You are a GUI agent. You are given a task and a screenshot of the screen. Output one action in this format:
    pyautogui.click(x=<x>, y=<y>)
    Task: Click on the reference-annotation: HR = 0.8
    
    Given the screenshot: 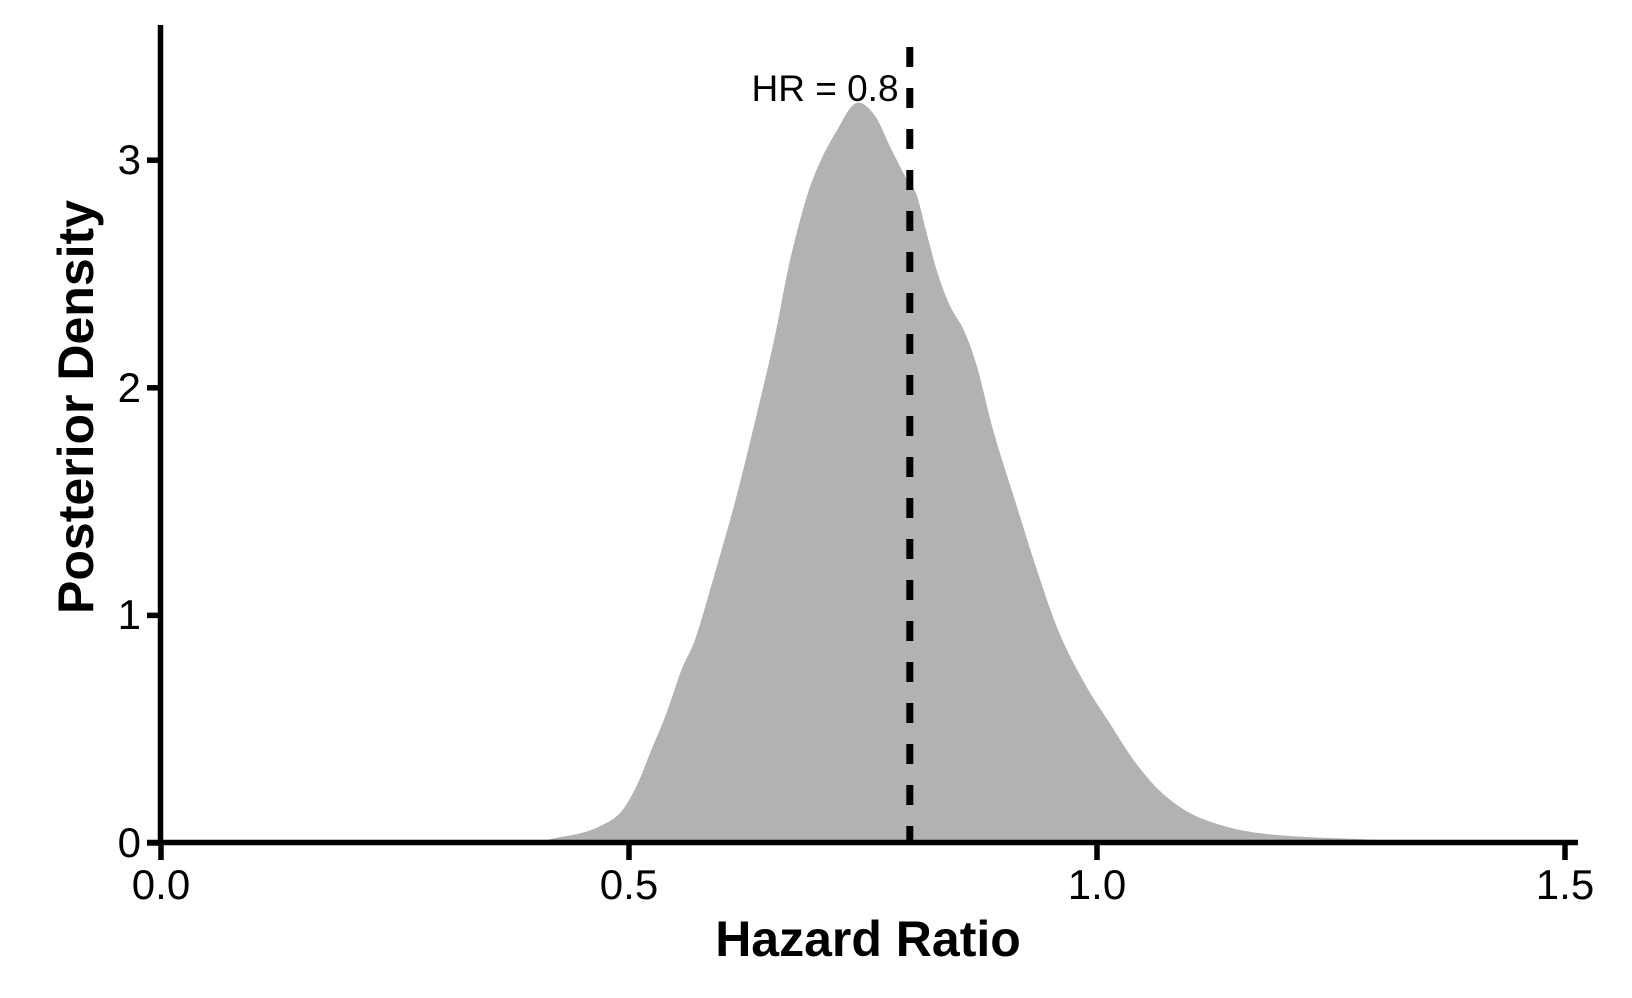 What is the action you would take?
    pyautogui.click(x=825, y=88)
    